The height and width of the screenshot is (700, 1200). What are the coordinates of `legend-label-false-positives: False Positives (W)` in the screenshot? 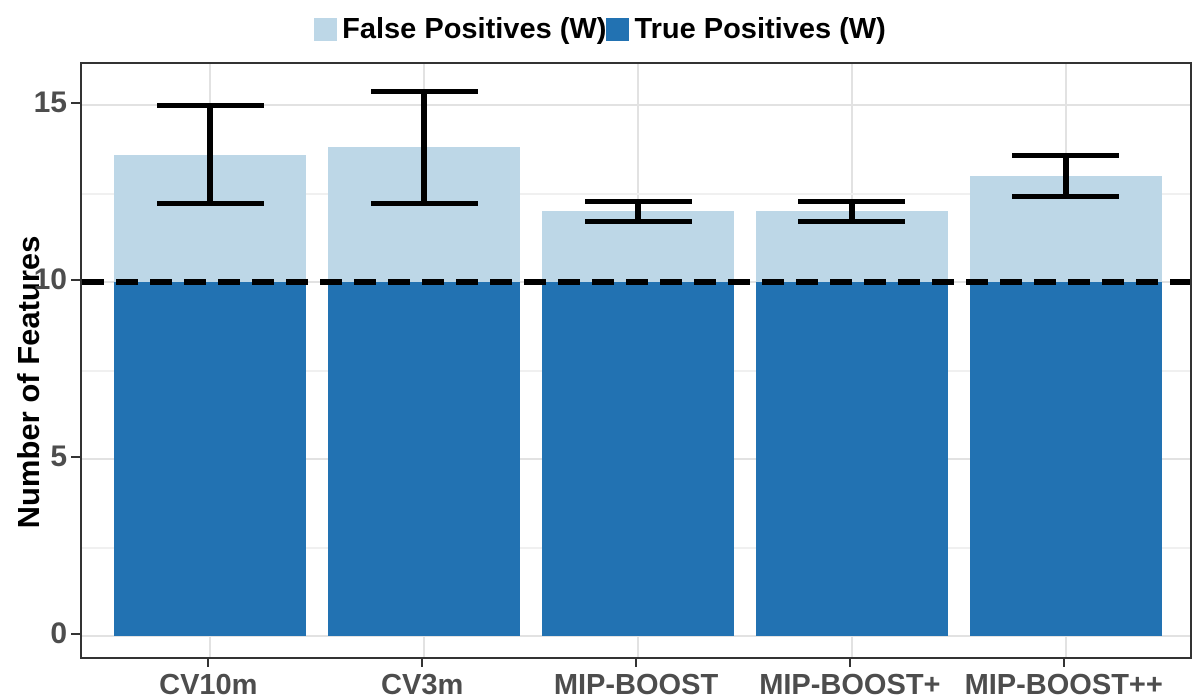 It's located at (474, 28).